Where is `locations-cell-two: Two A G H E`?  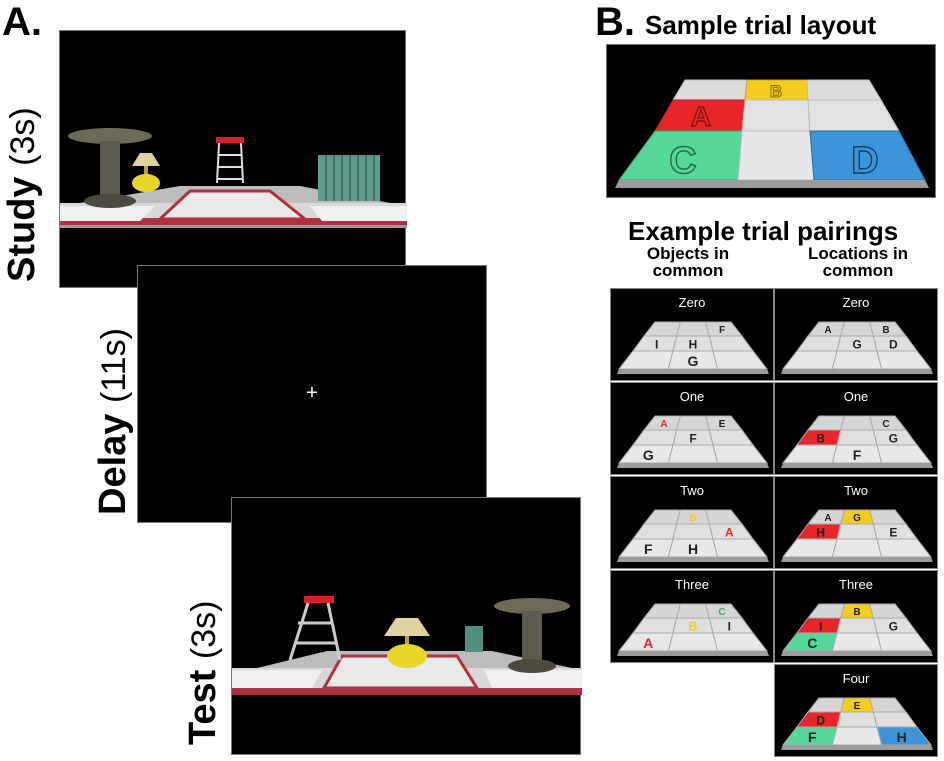 locations-cell-two: Two A G H E is located at coordinates (856, 522).